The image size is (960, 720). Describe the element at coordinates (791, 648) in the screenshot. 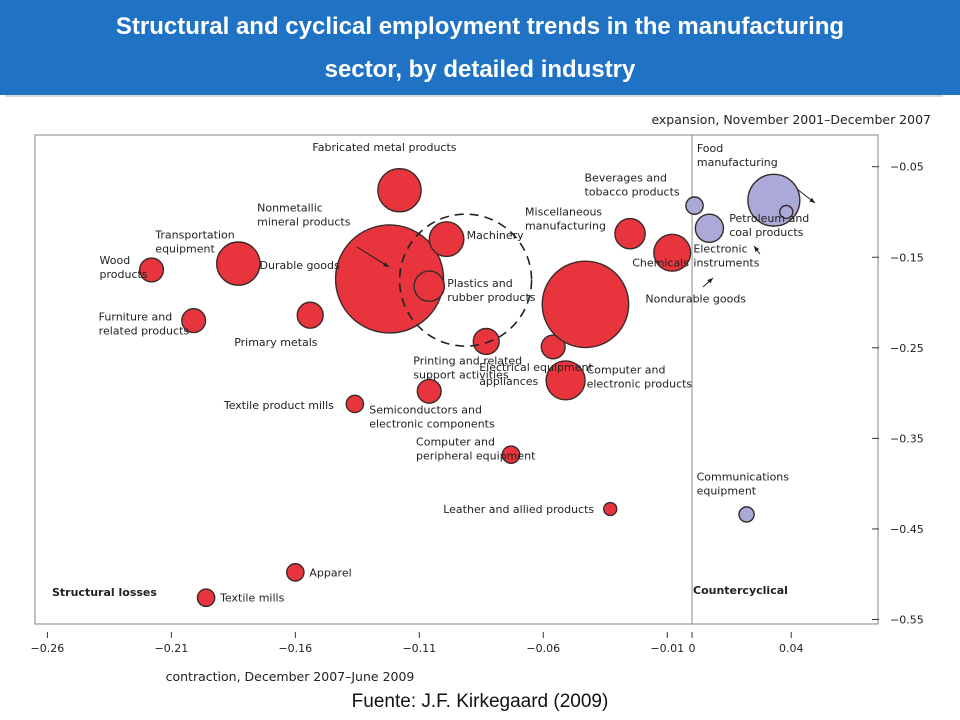

I see `x-tick-label: 0.04` at that location.